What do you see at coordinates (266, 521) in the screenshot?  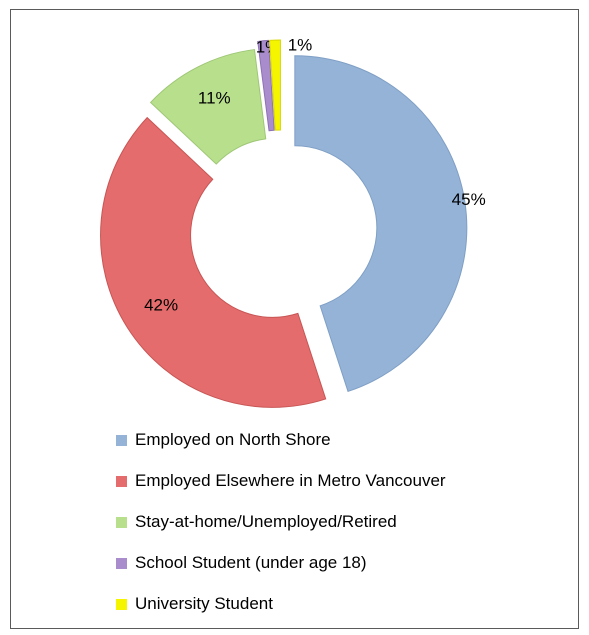 I see `legend-label: Stay-at-home/Unemployed/Retired` at bounding box center [266, 521].